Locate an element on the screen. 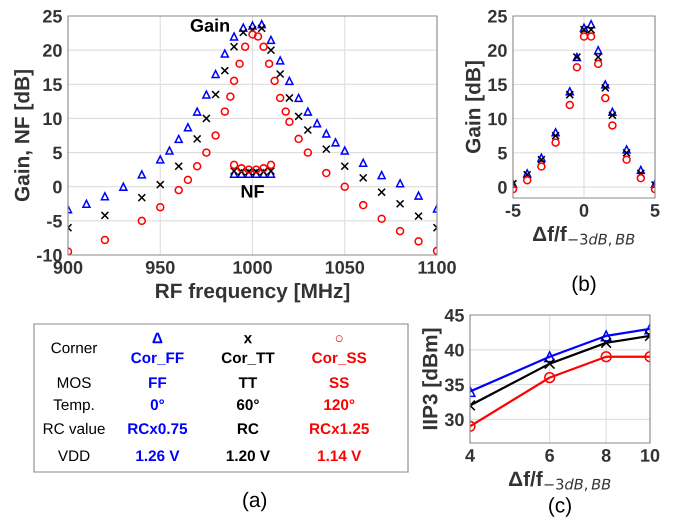 This screenshot has height=523, width=674. text: 1.26 V is located at coordinates (158, 456).